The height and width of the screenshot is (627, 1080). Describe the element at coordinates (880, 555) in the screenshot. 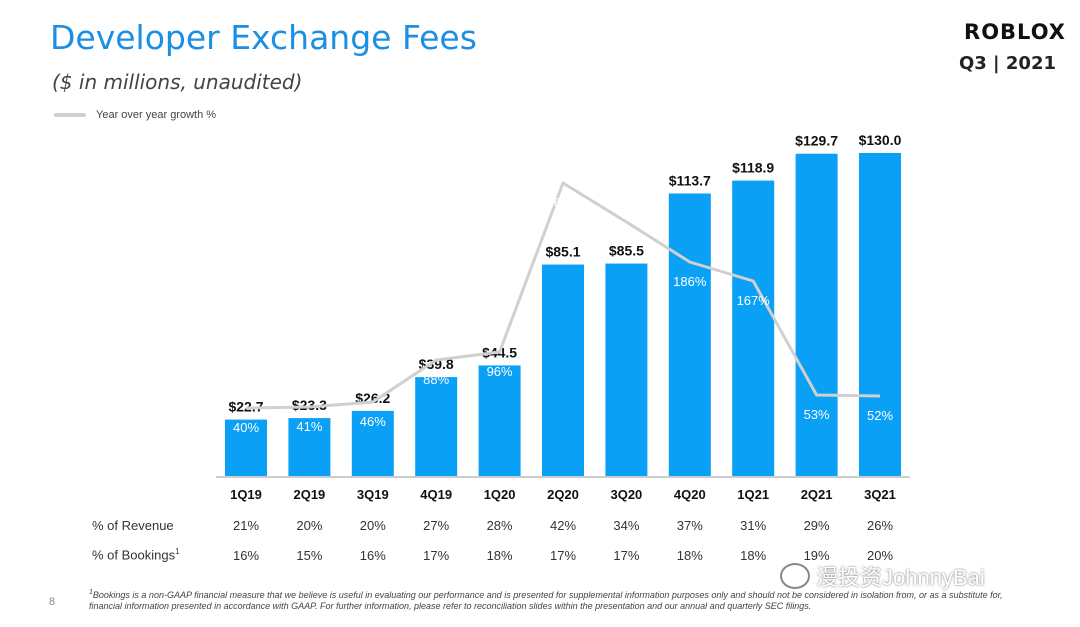

I see `bookings-pct-cell: 20%` at that location.